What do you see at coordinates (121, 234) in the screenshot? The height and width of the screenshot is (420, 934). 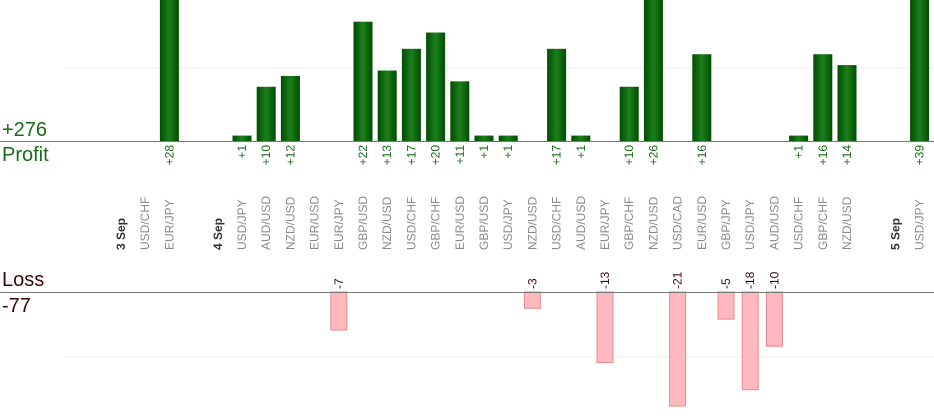 I see `date-label: 3 Sep` at bounding box center [121, 234].